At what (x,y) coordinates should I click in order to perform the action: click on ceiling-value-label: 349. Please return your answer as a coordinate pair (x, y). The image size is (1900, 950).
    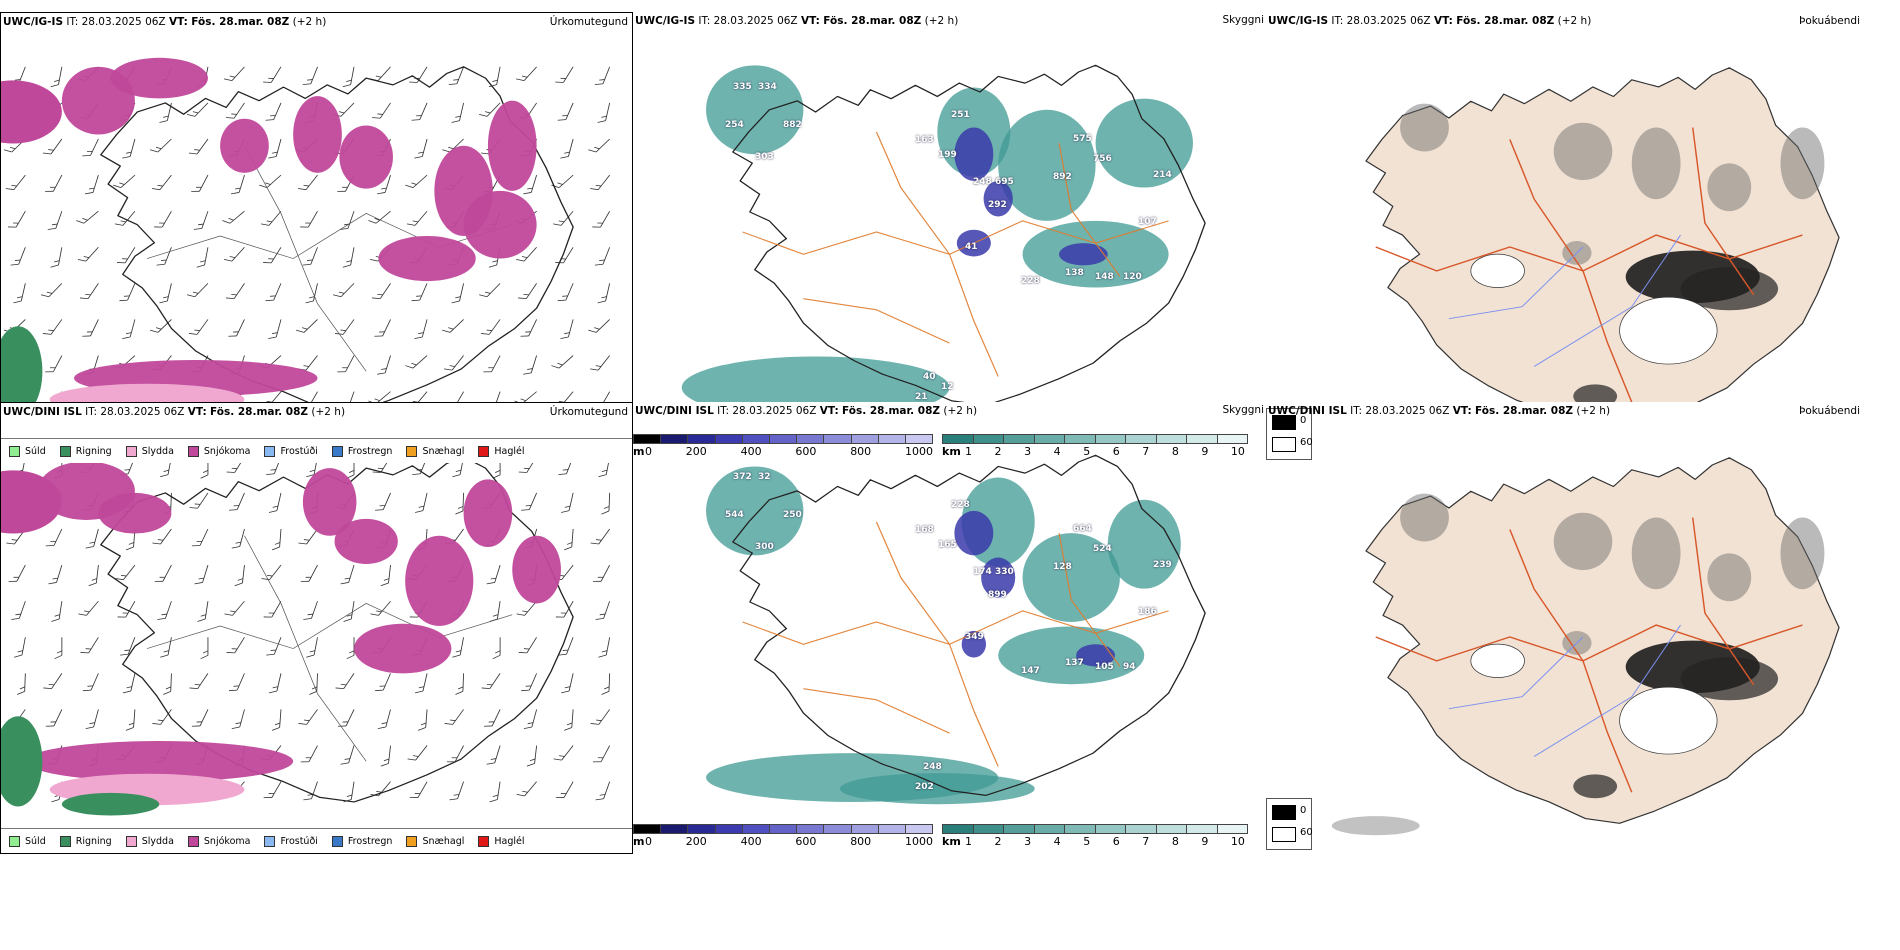
    Looking at the image, I should click on (974, 637).